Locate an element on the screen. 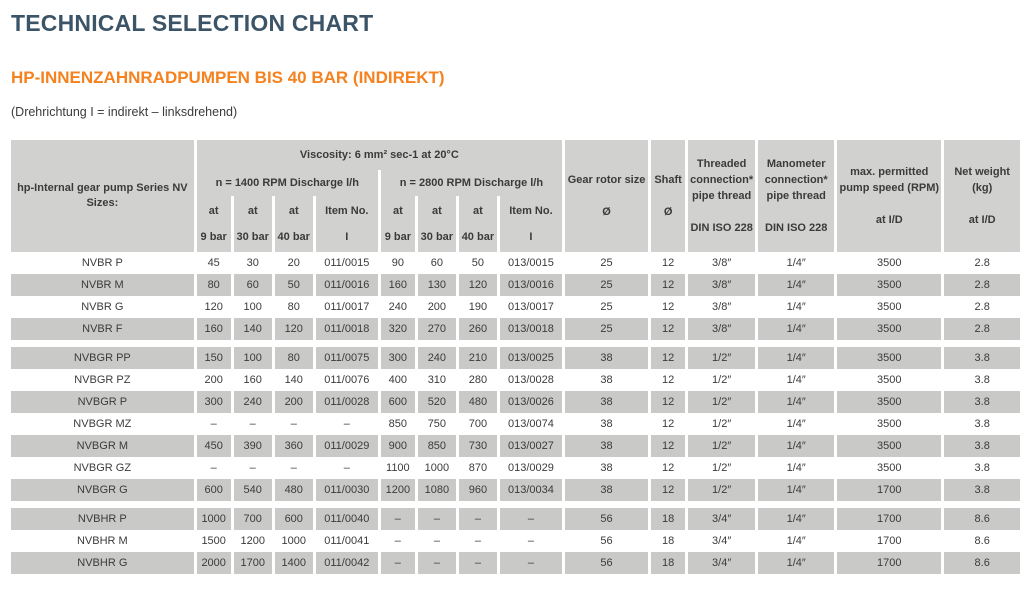  group-spacer is located at coordinates (515, 343).